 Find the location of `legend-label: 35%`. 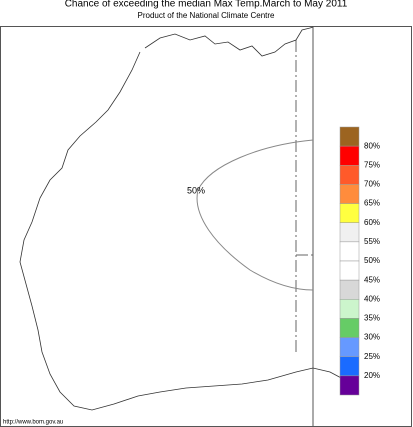

legend-label: 35% is located at coordinates (372, 318).